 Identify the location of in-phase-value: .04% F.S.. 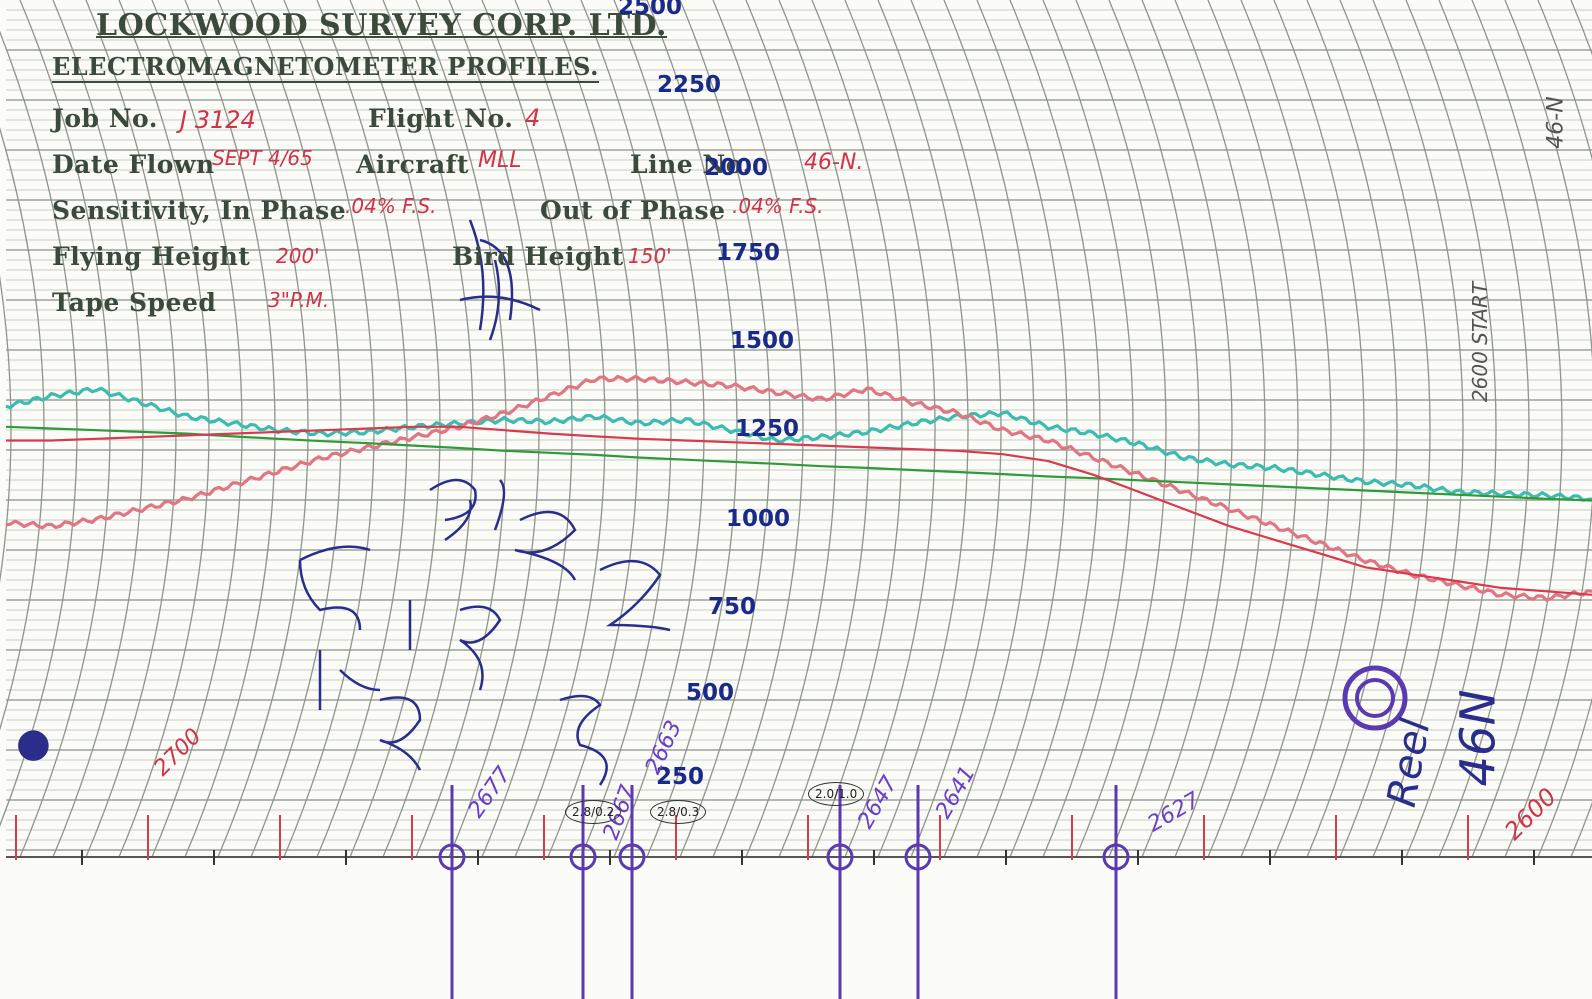
(391, 206).